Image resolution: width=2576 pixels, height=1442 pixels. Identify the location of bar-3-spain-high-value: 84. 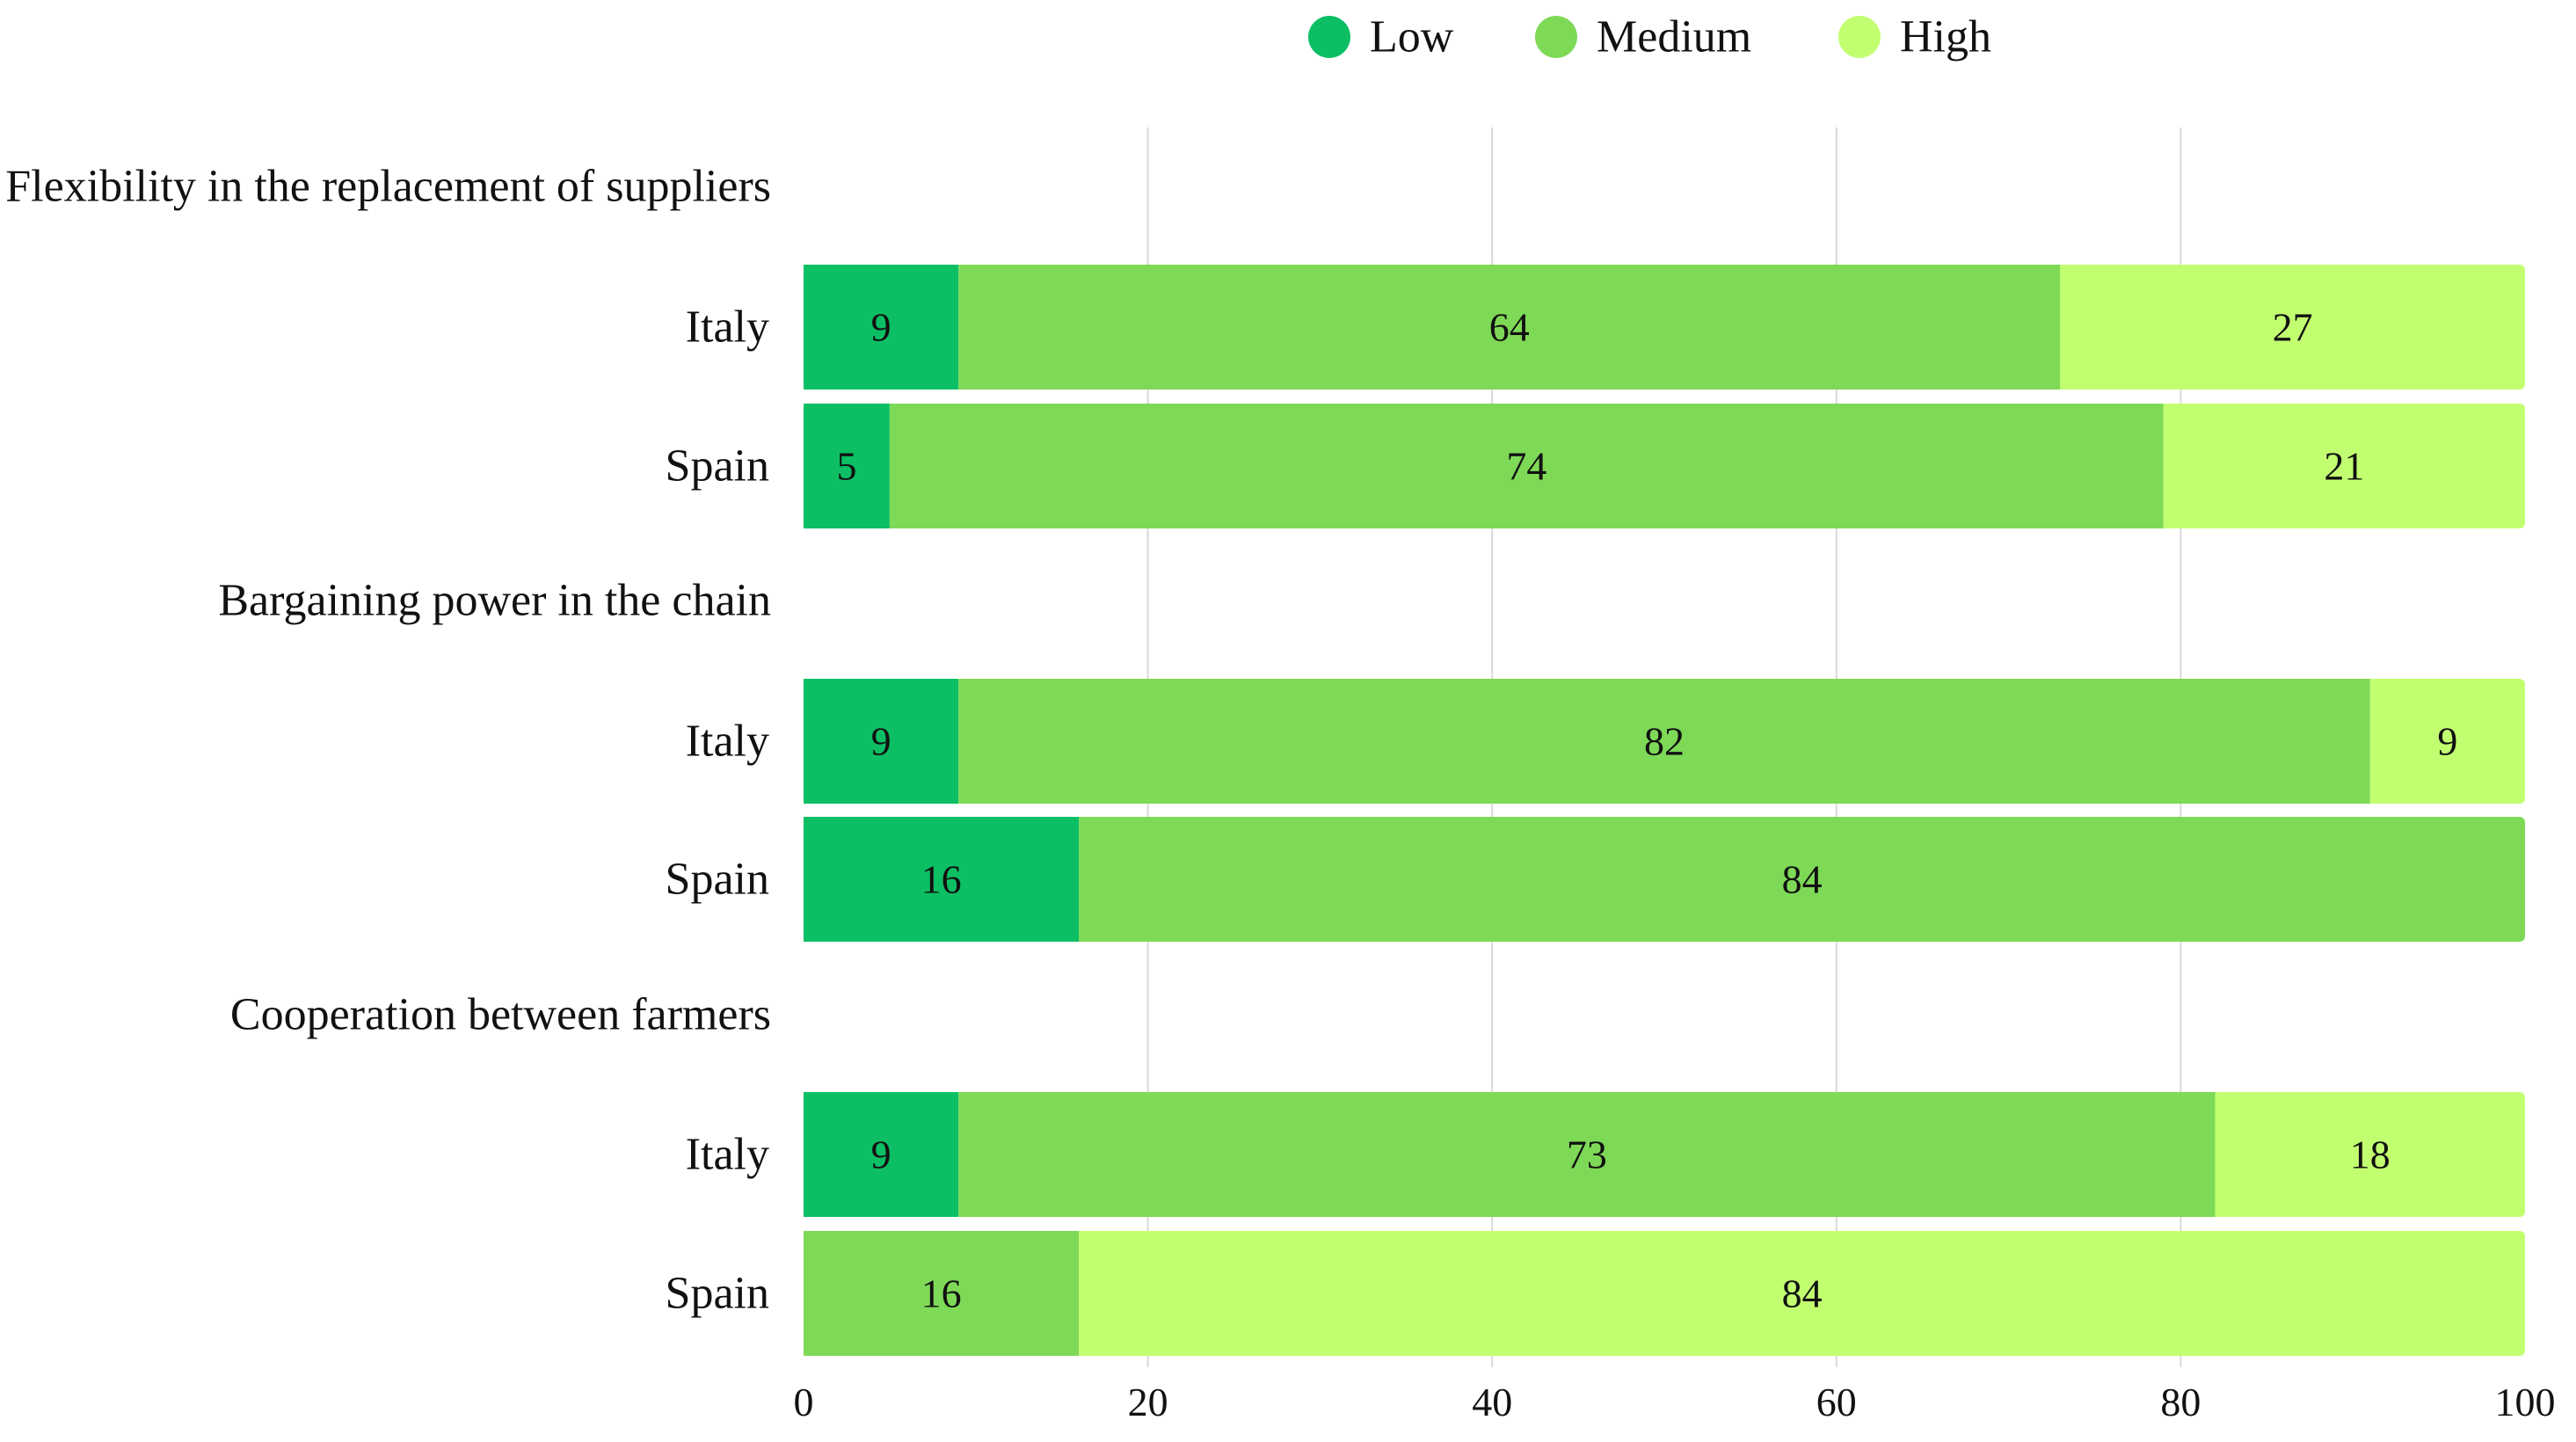
(1802, 1293).